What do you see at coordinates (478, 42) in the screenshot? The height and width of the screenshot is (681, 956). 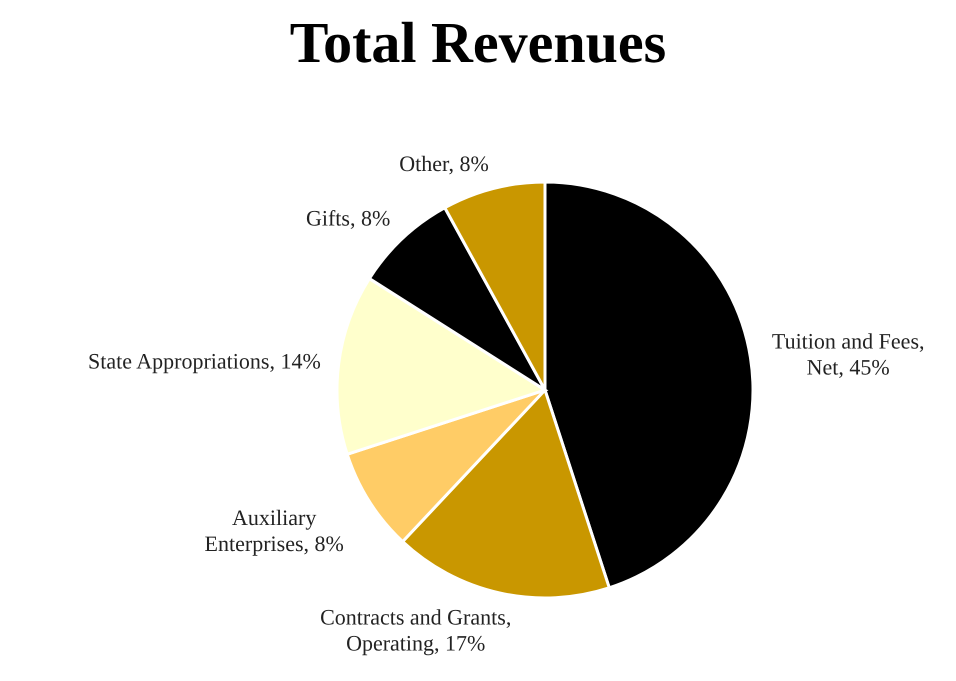 I see `chart-title: Total Revenues` at bounding box center [478, 42].